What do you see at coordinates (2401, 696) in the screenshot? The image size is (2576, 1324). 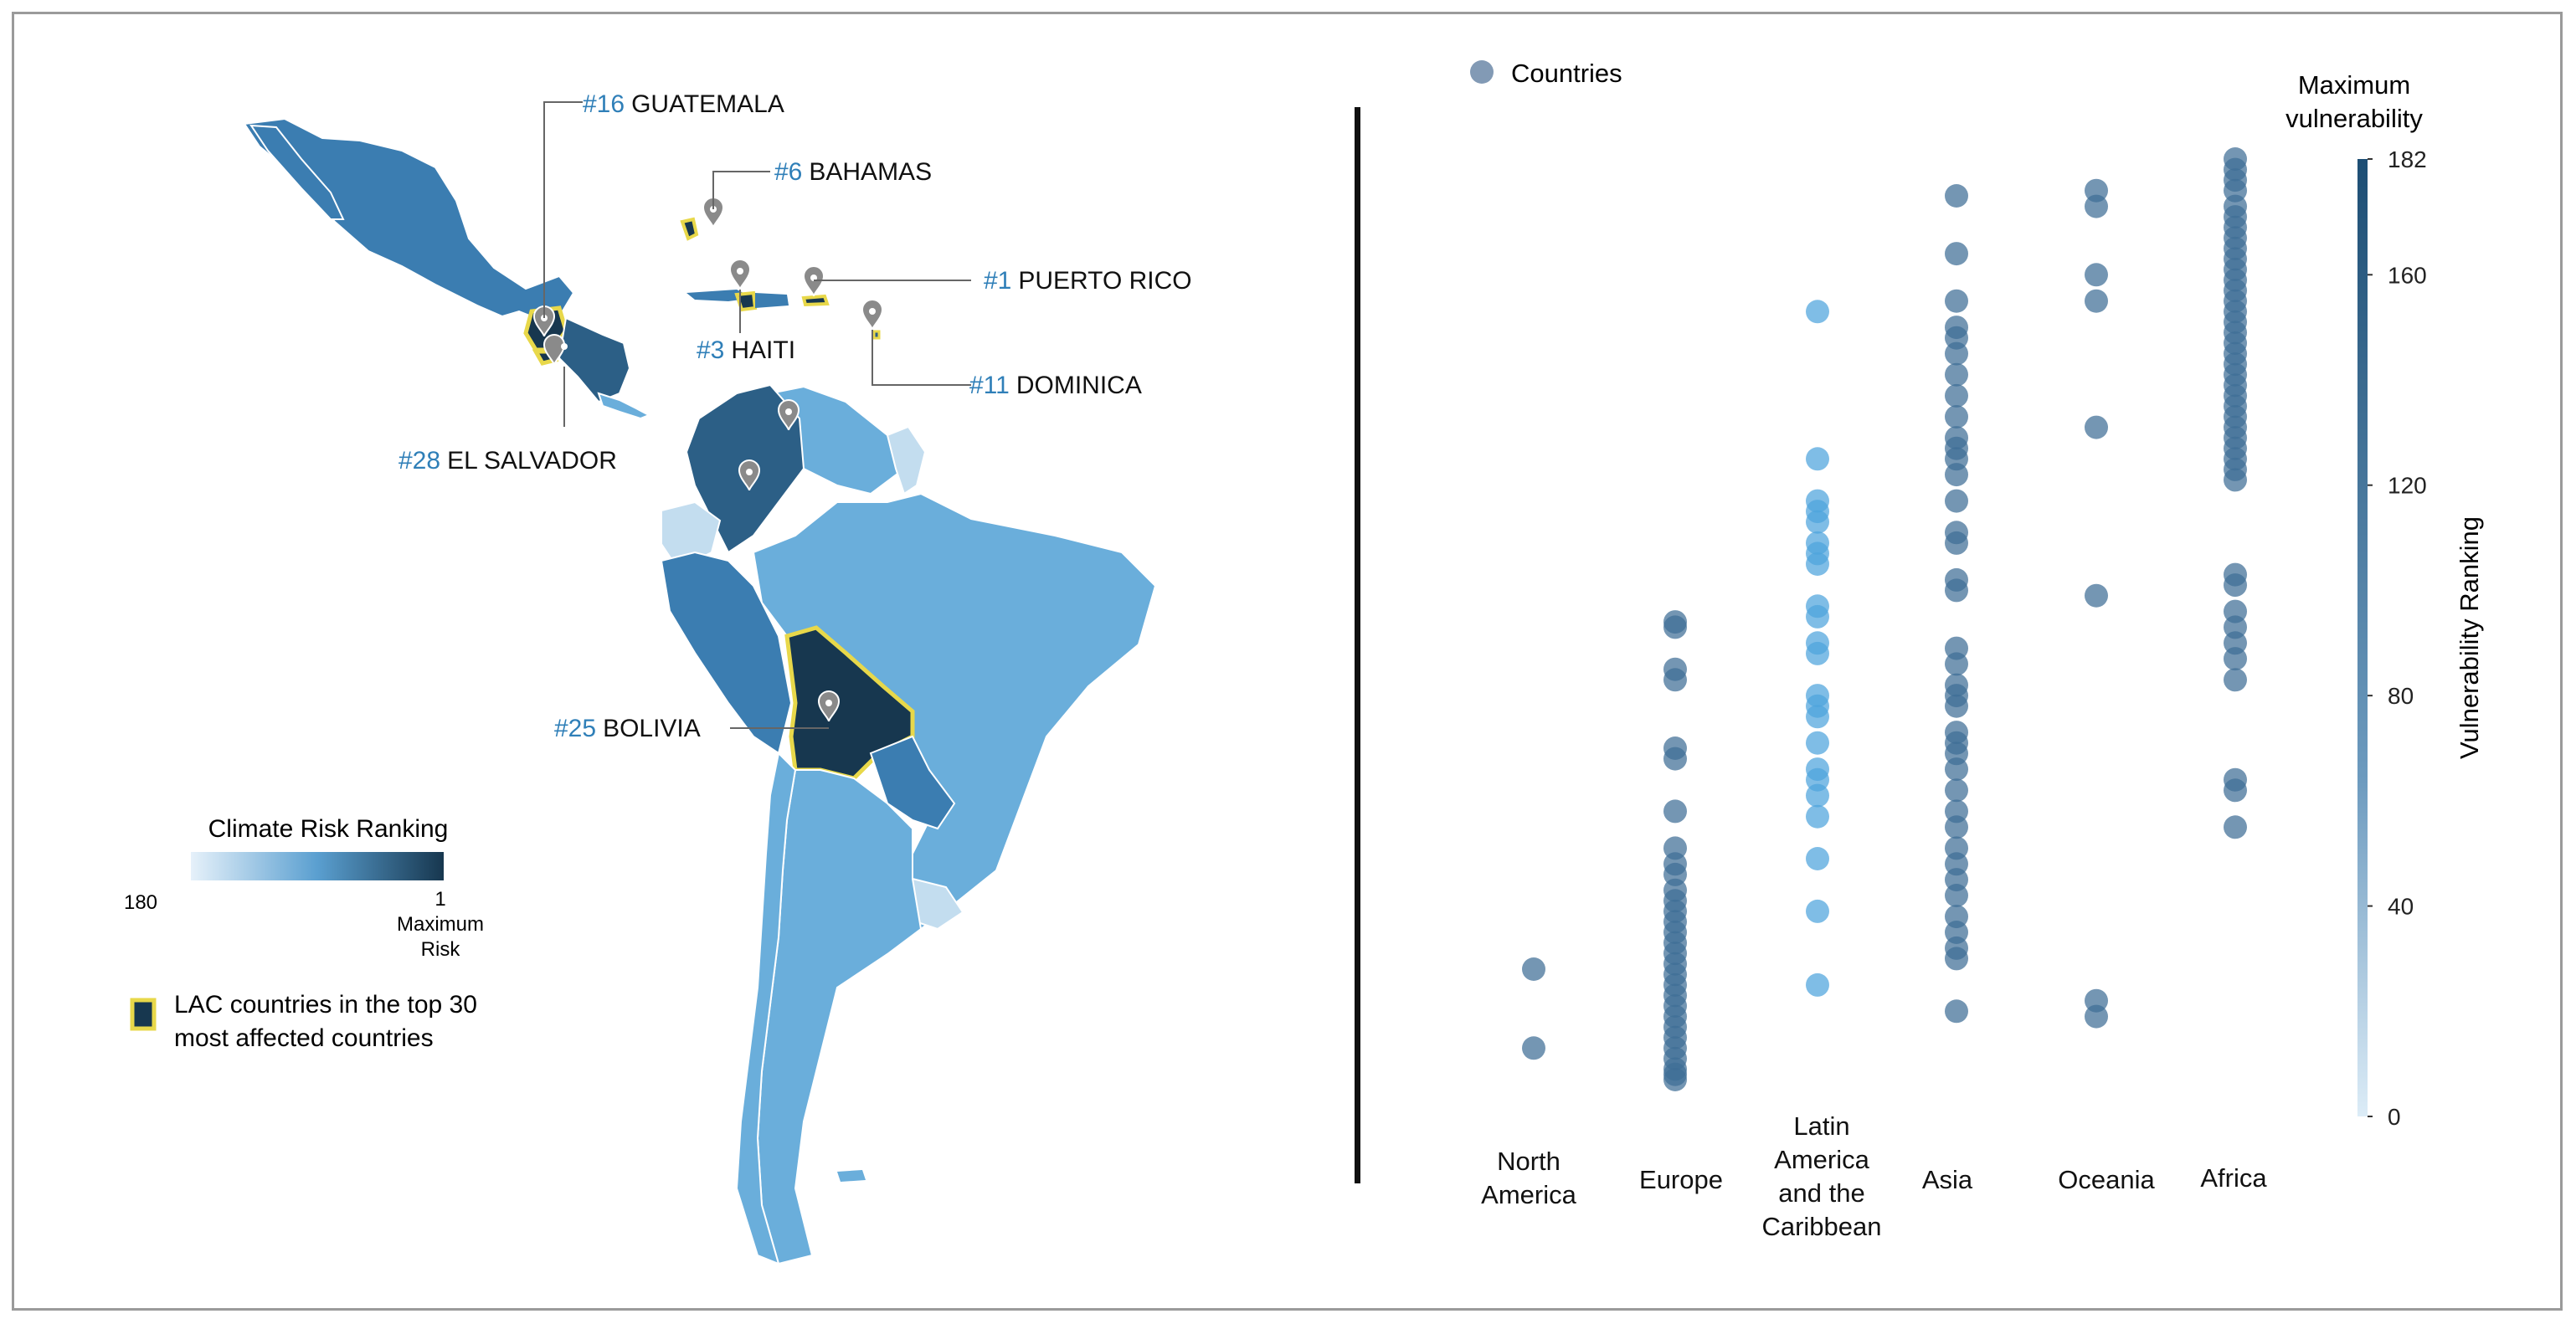 I see `colorbar-tick-label: 80` at bounding box center [2401, 696].